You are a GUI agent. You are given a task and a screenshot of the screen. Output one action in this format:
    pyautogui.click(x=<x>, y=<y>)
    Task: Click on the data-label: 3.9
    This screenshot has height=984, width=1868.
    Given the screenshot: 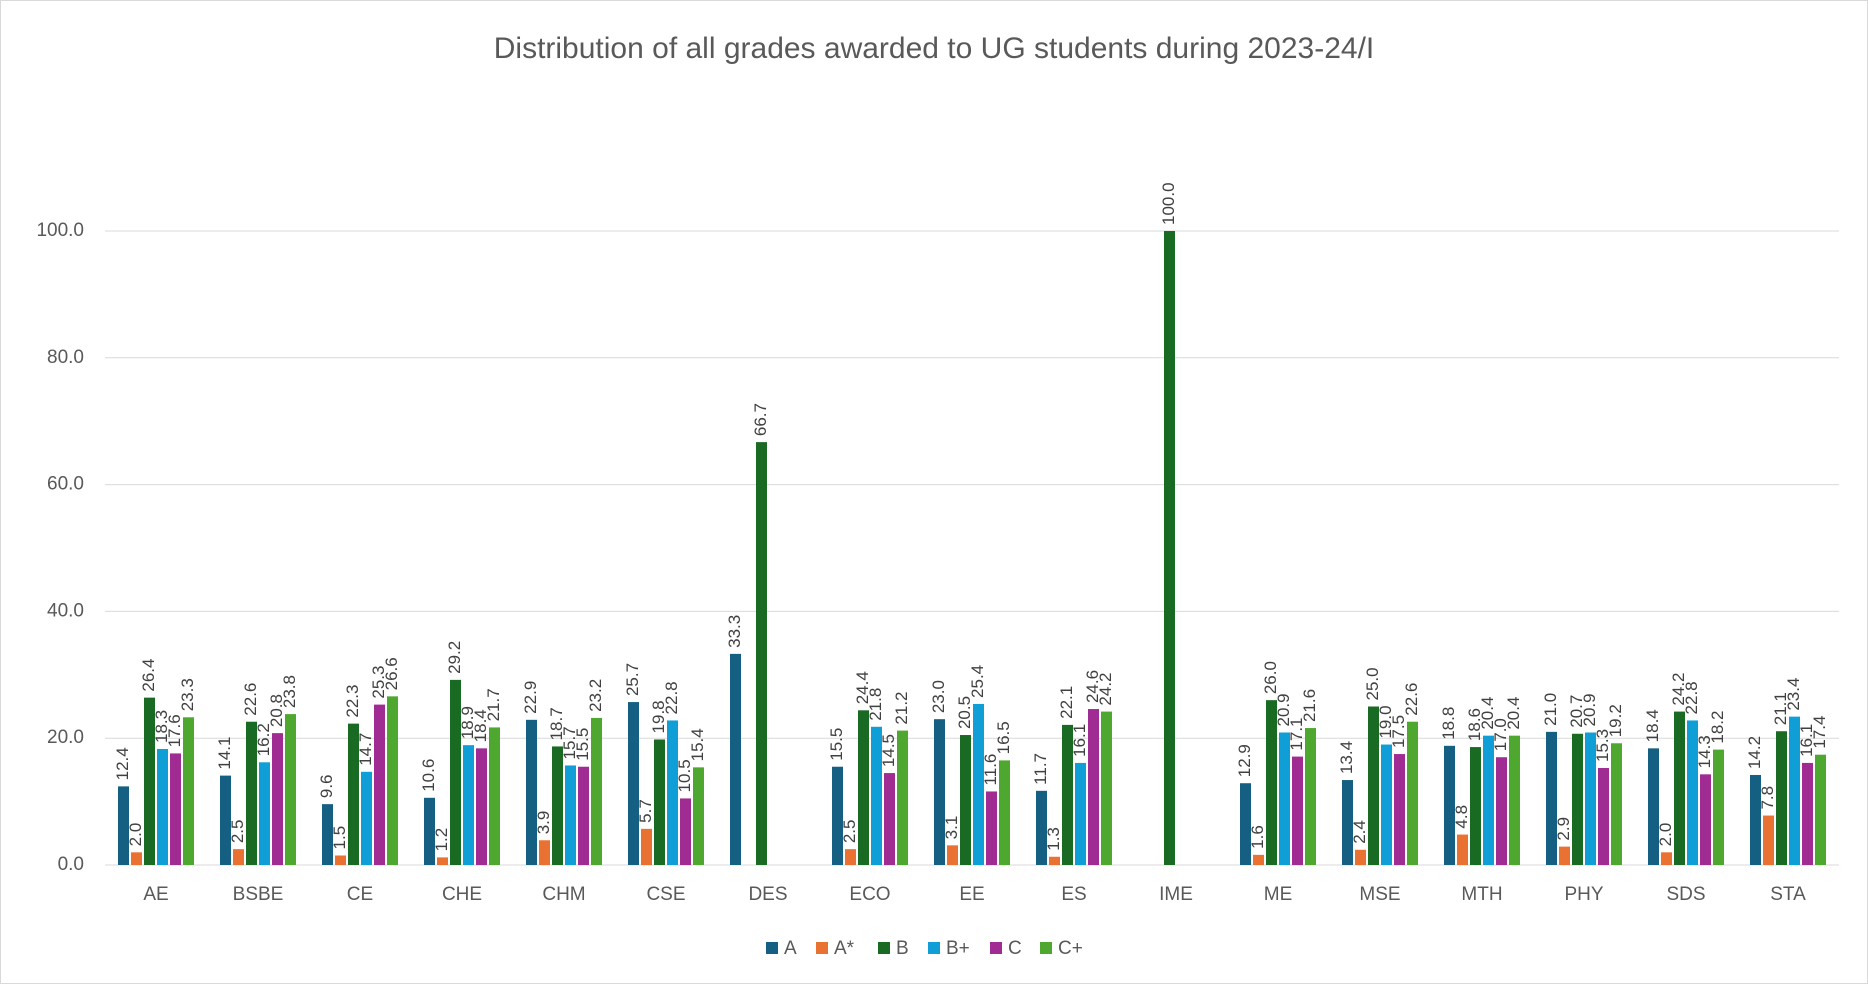 What is the action you would take?
    pyautogui.click(x=543, y=823)
    